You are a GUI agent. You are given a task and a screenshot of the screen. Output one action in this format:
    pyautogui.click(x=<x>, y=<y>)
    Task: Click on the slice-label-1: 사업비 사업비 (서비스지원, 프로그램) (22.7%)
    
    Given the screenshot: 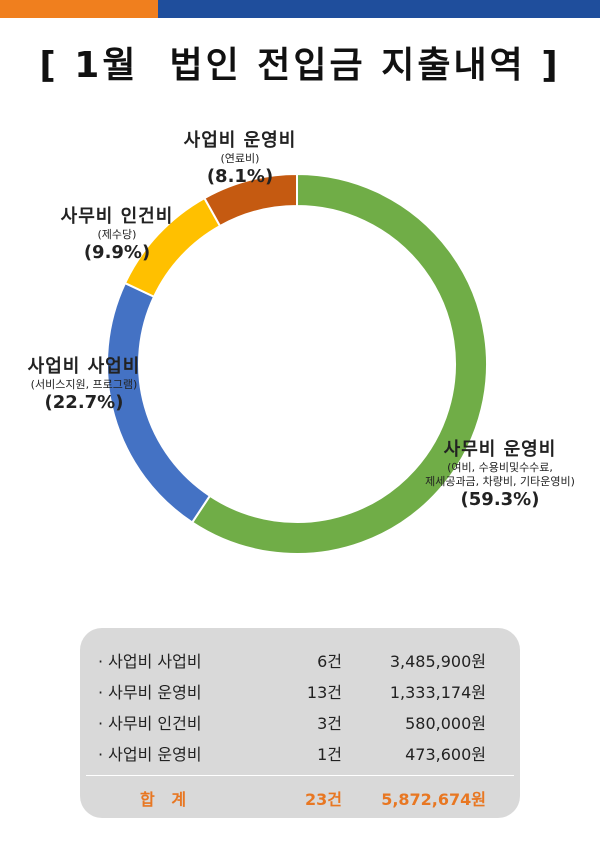 What is the action you would take?
    pyautogui.click(x=84, y=382)
    